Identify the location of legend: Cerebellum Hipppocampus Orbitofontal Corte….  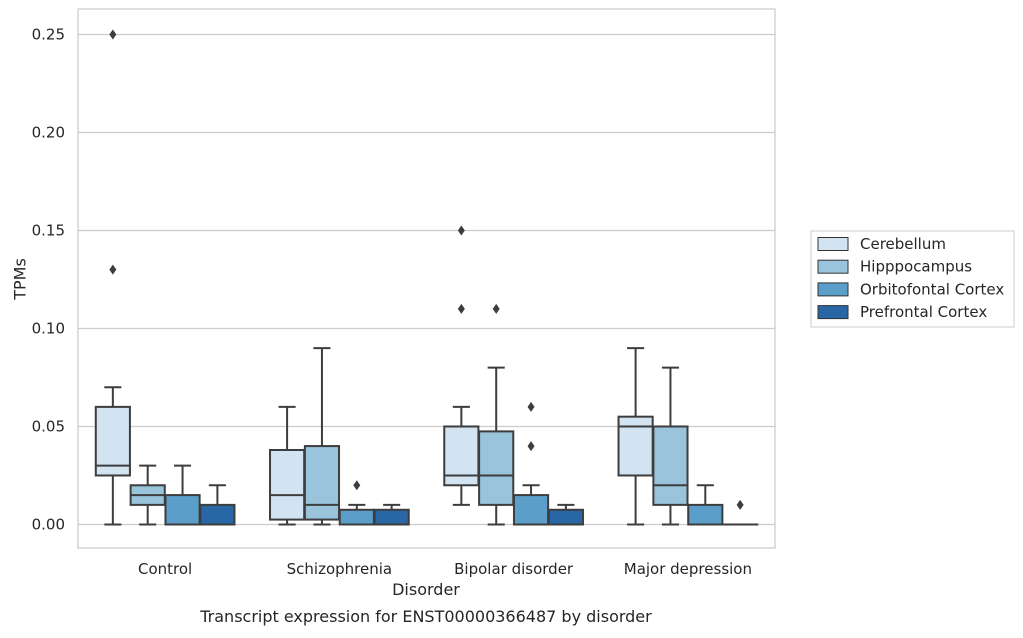
(912, 279).